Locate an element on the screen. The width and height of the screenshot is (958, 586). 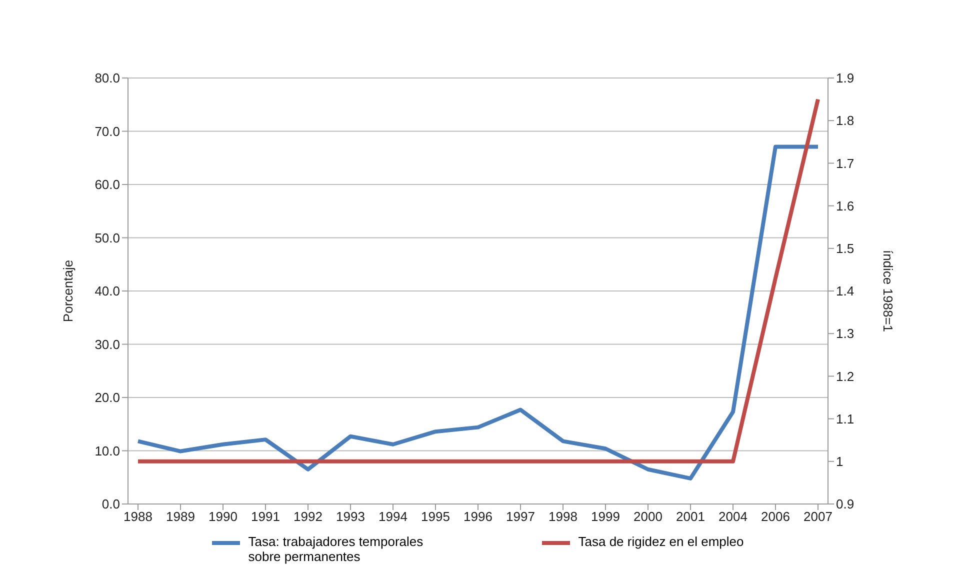
y-tick-label: 20.0 is located at coordinates (107, 398).